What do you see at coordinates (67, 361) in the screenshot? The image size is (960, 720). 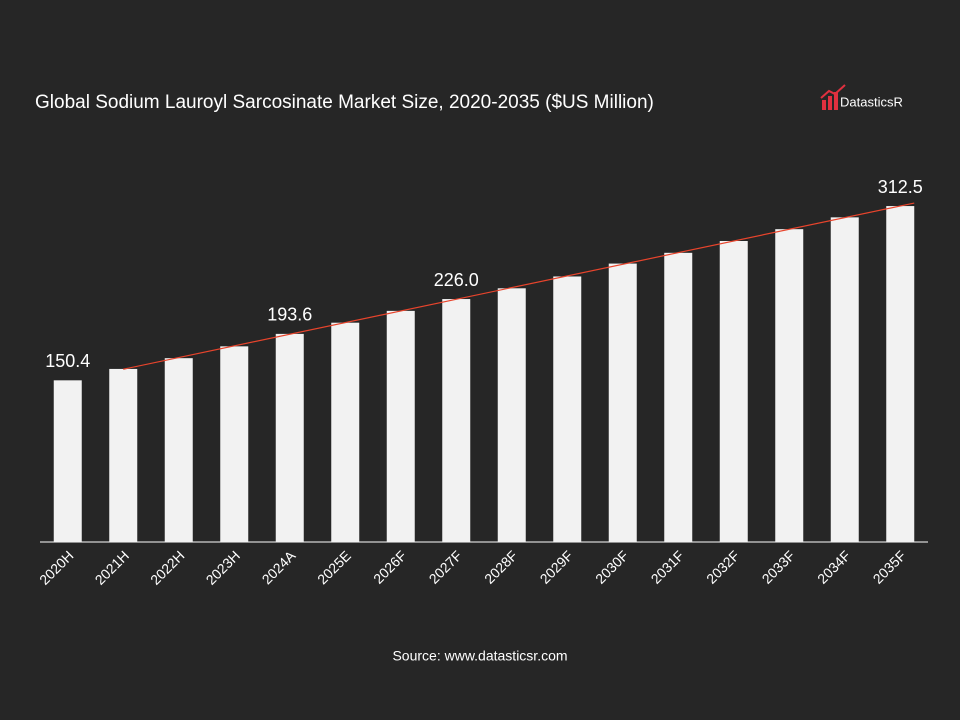 I see `data-label: 150.4` at bounding box center [67, 361].